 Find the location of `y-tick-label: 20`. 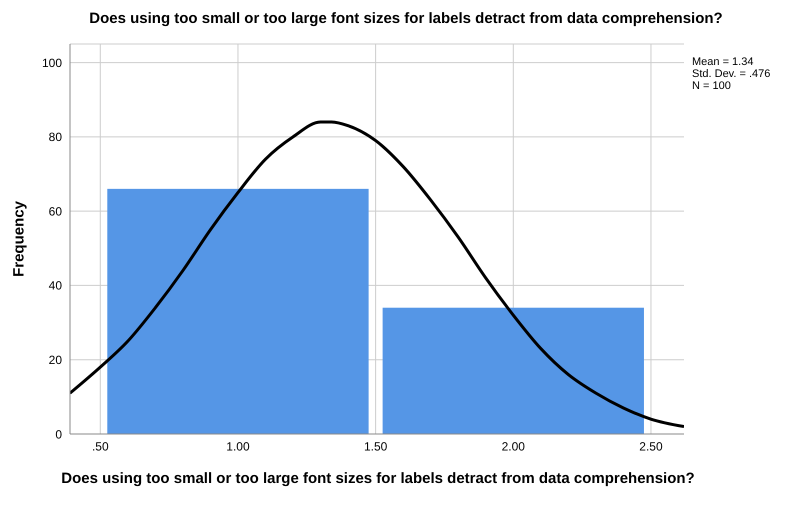

y-tick-label: 20 is located at coordinates (55, 359).